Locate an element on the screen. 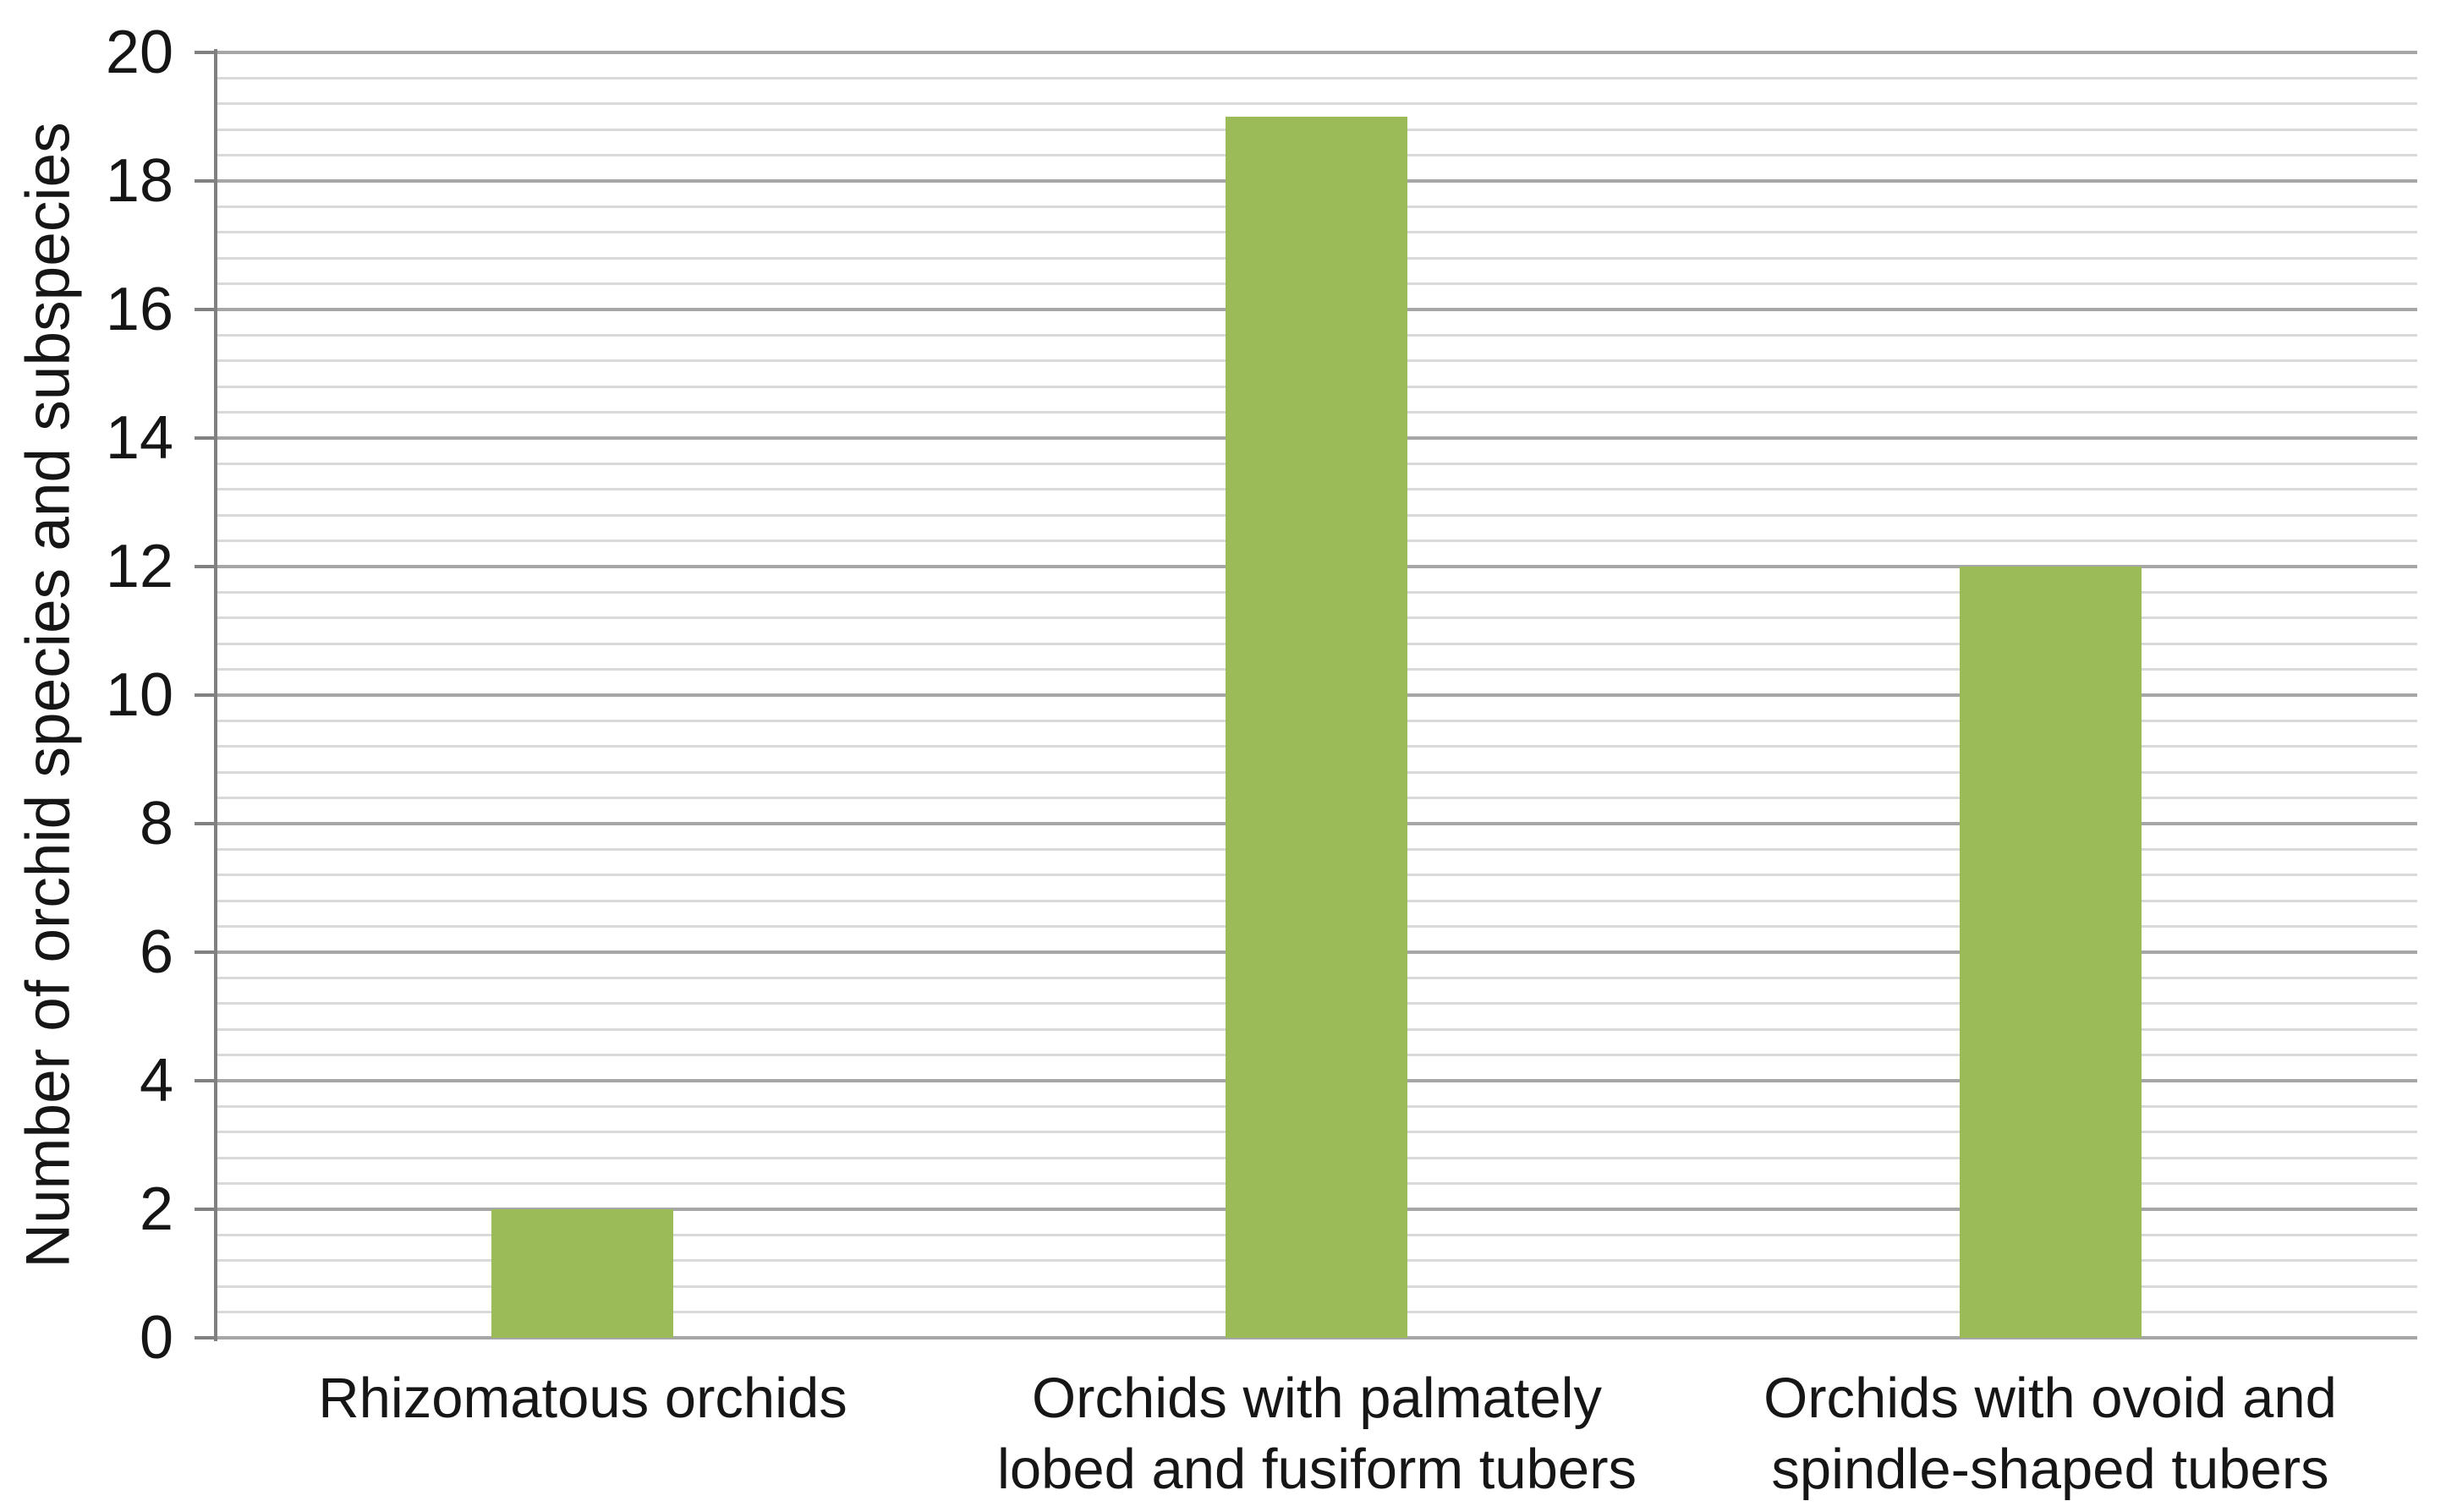 Image resolution: width=2446 pixels, height=1512 pixels. y-axis-tick-label: 20 is located at coordinates (139, 52).